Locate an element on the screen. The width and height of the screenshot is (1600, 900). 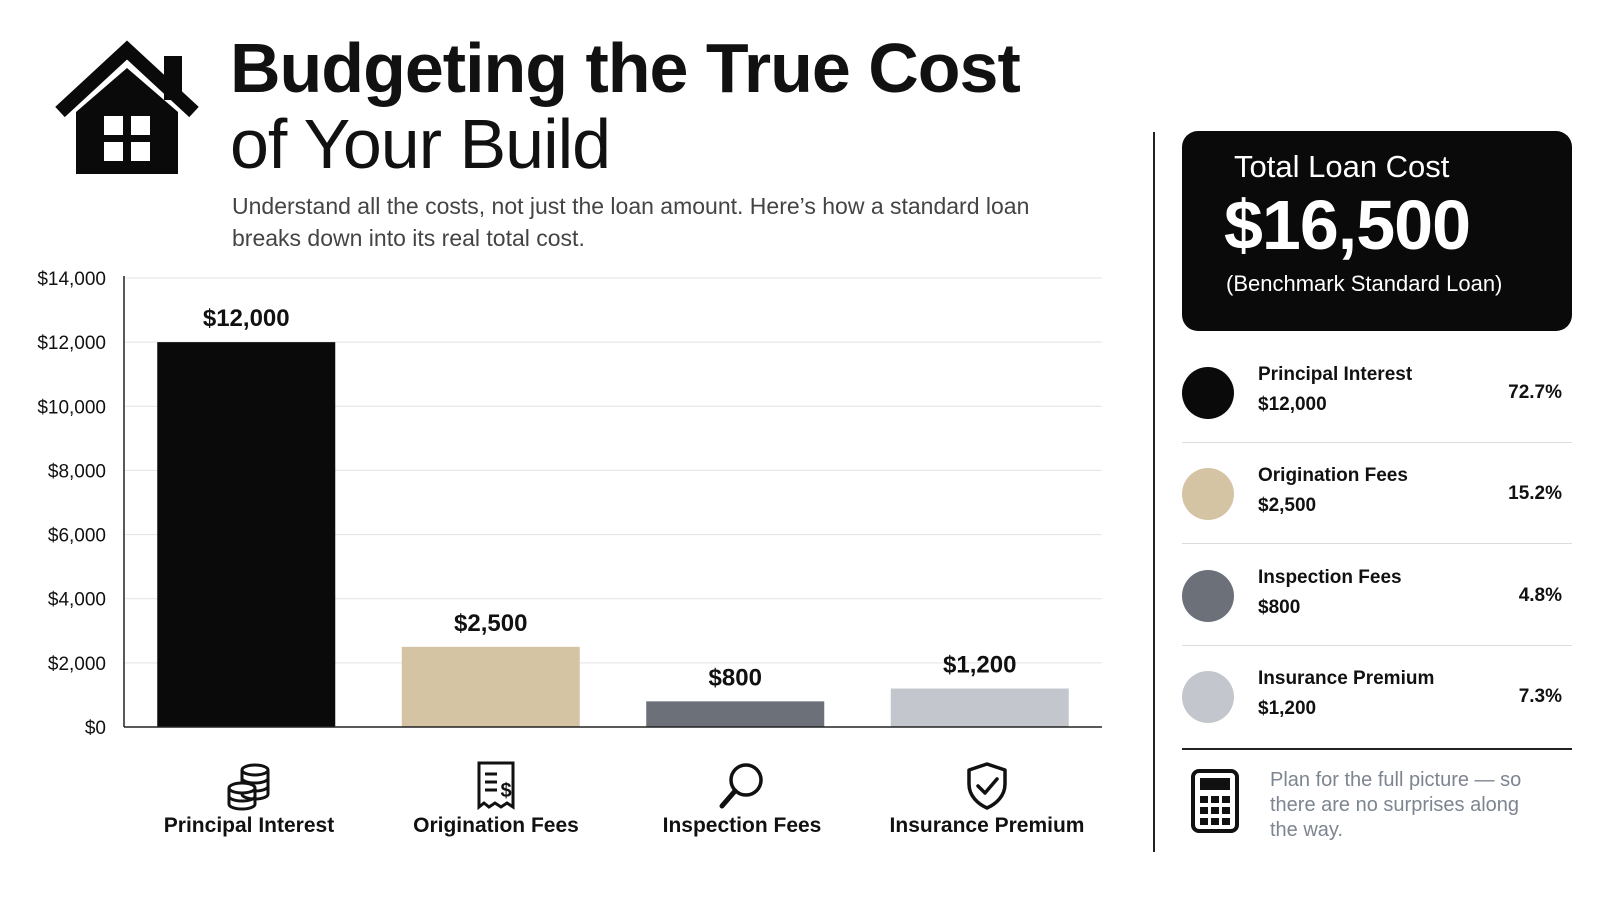
shield-check-icon is located at coordinates (987, 786).